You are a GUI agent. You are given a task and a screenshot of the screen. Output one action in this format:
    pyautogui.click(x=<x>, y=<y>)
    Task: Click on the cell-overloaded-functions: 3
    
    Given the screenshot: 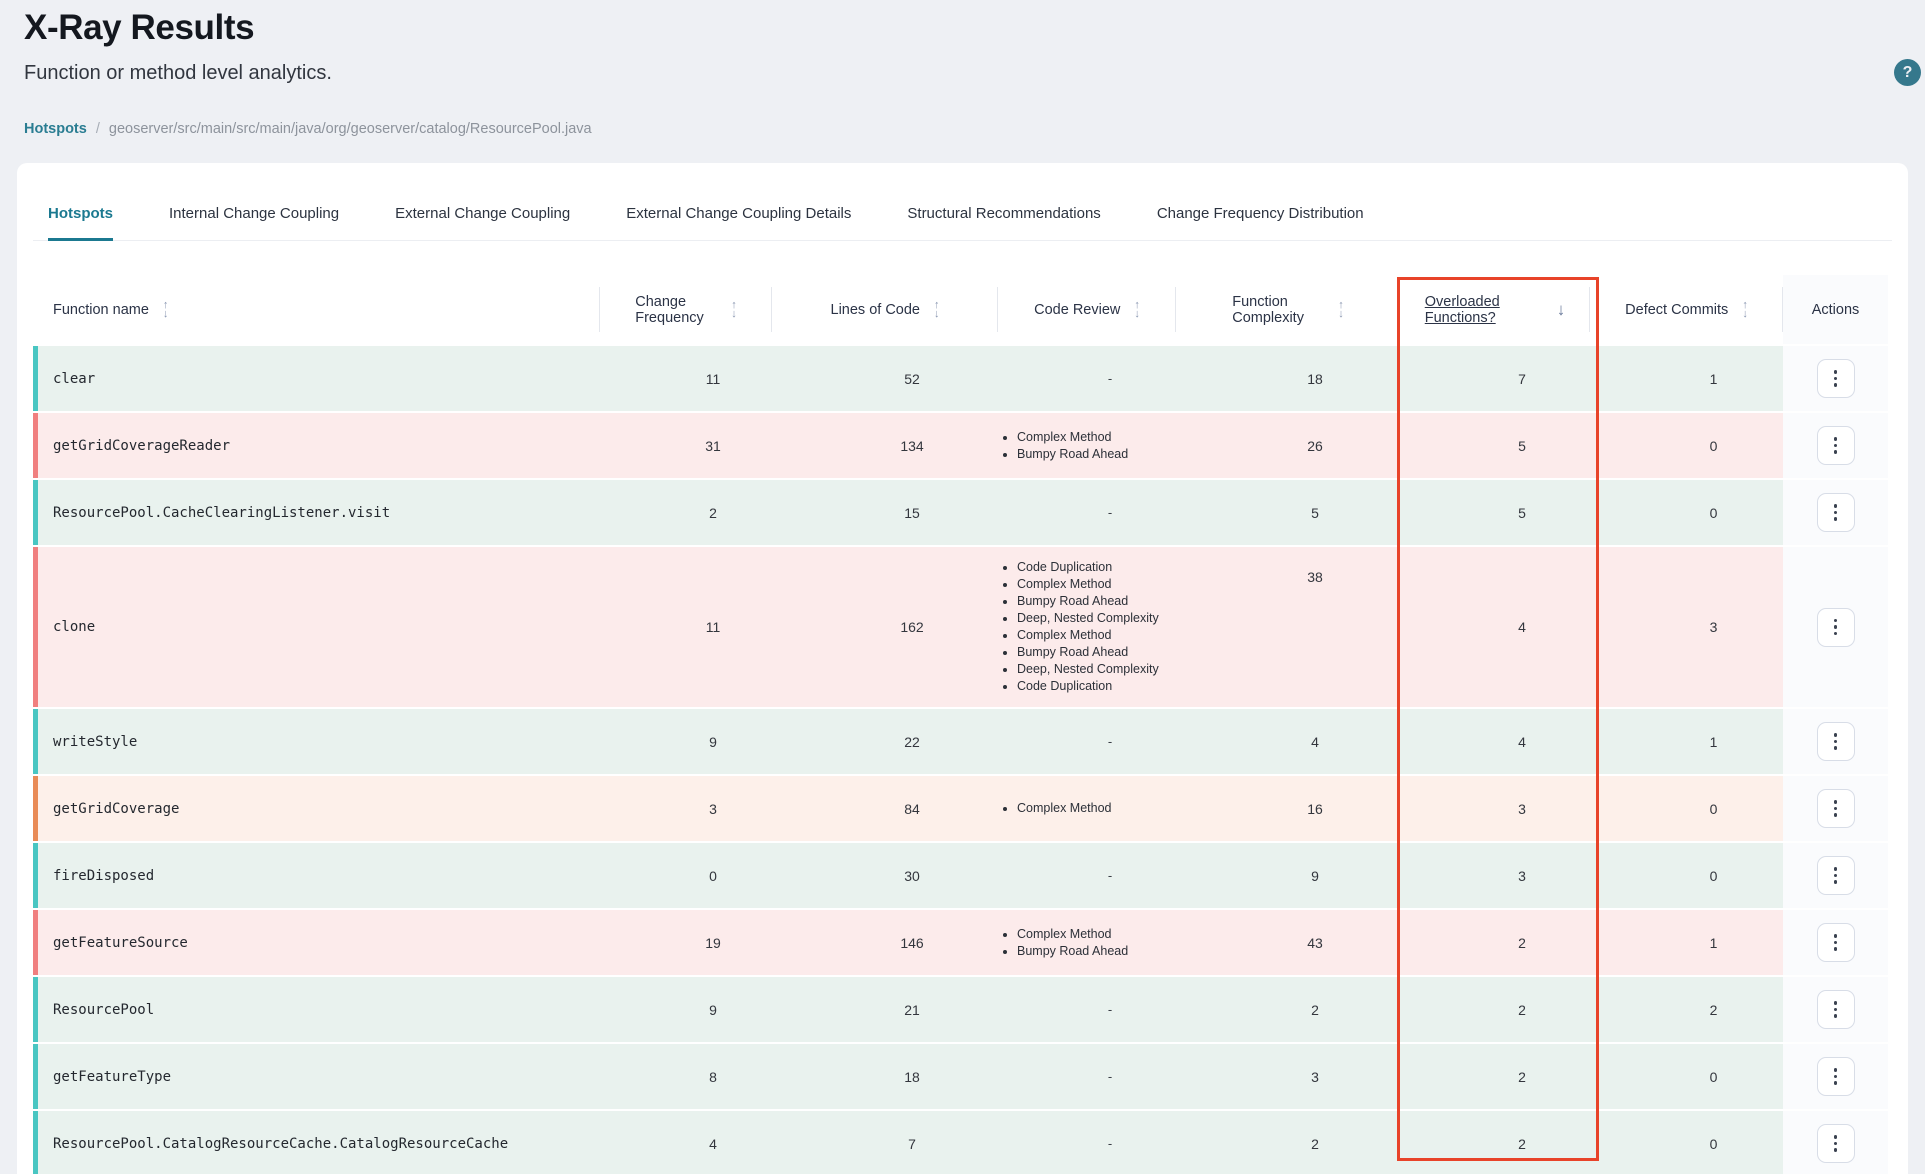 What is the action you would take?
    pyautogui.click(x=1495, y=808)
    